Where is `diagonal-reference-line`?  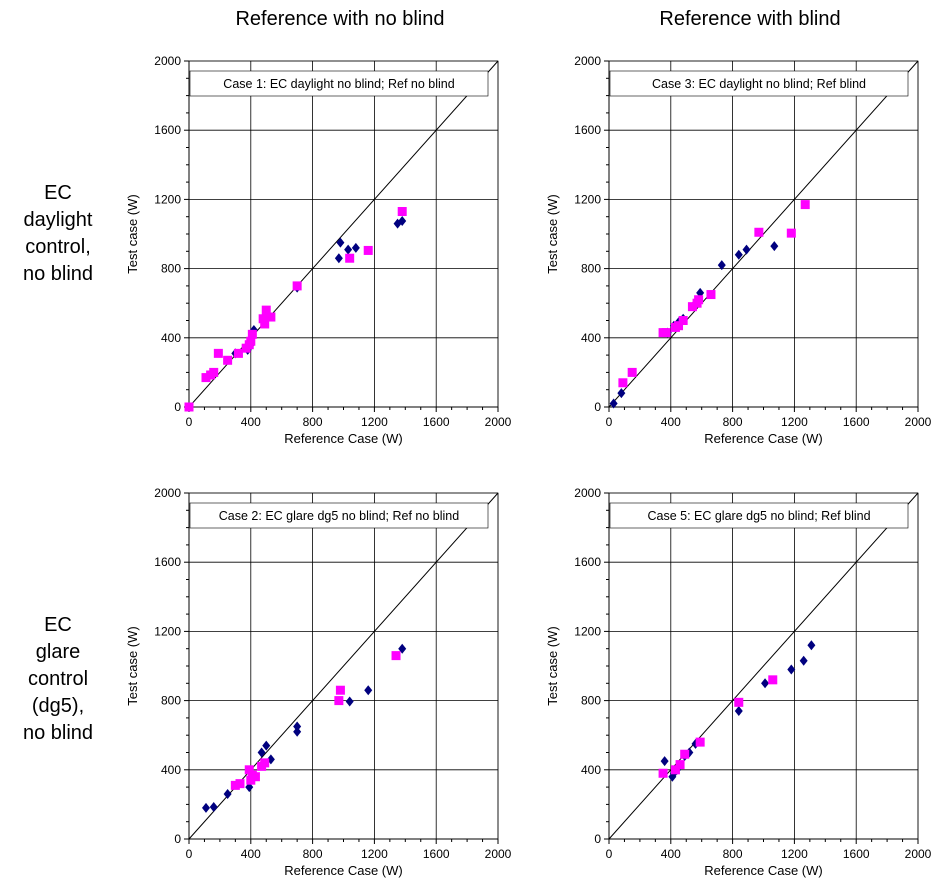
diagonal-reference-line is located at coordinates (763, 234).